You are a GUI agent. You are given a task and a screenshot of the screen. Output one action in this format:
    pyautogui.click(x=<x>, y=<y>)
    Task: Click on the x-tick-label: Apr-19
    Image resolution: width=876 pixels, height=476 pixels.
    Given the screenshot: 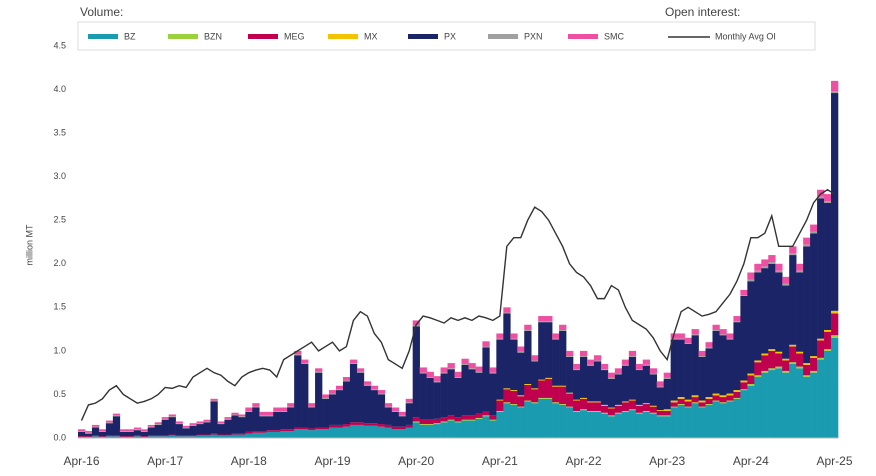 What is the action you would take?
    pyautogui.click(x=332, y=461)
    